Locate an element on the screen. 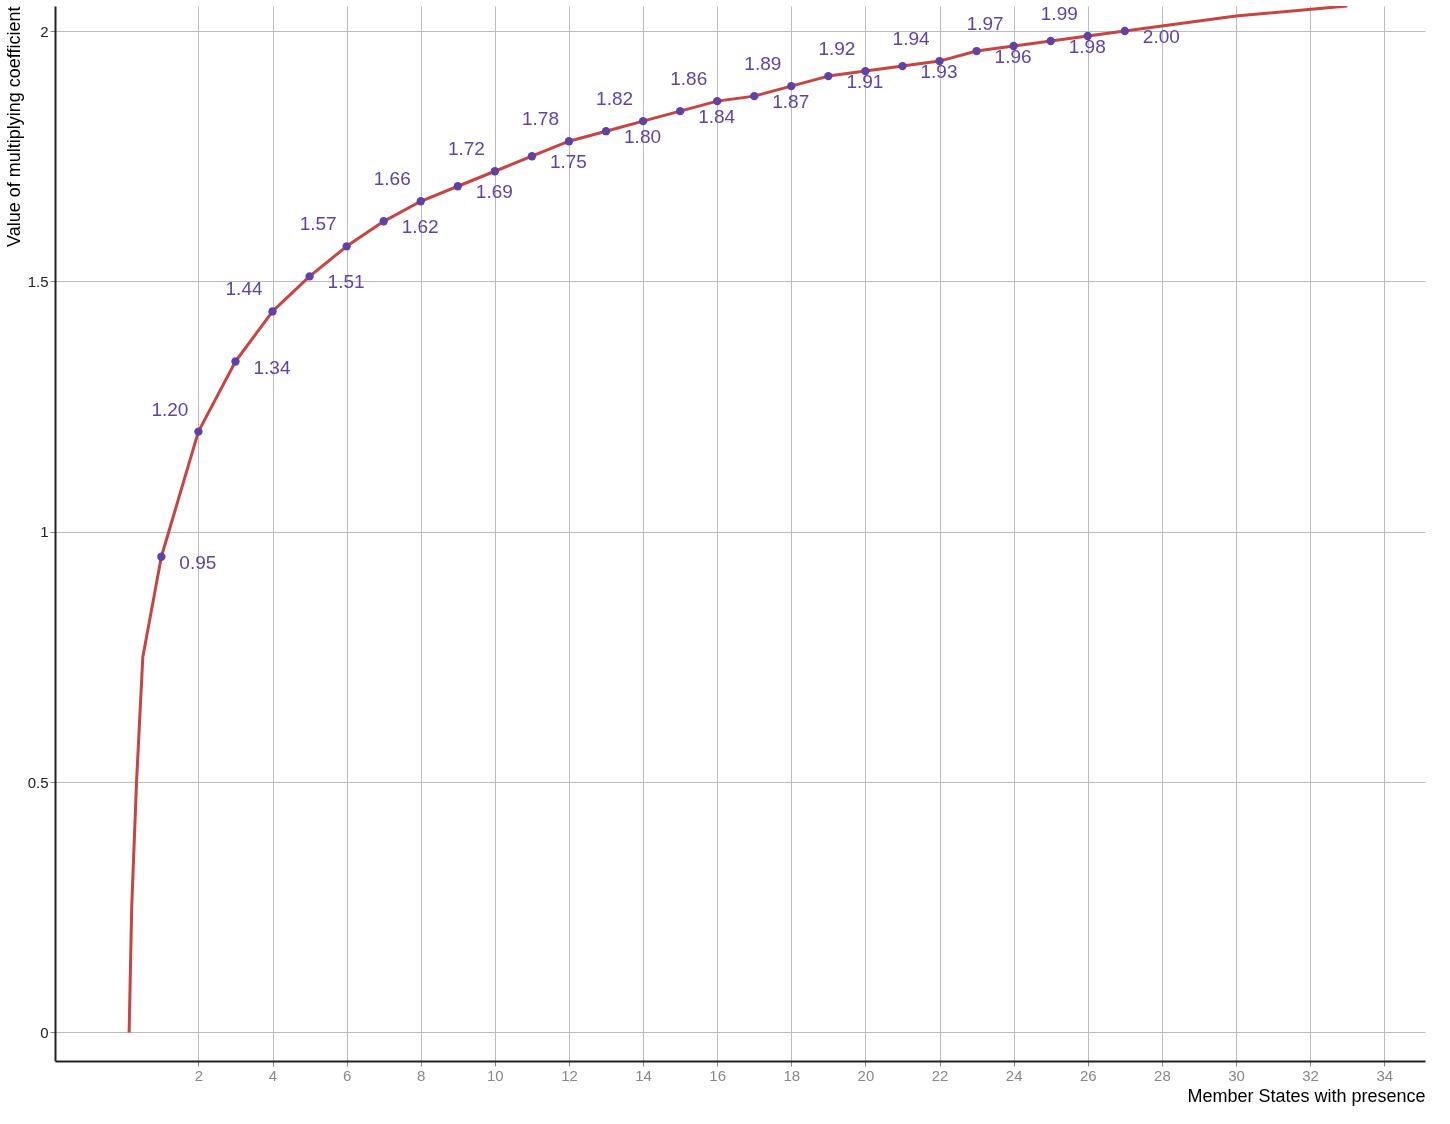 This screenshot has height=1124, width=1450. data-label: 1.87 is located at coordinates (791, 102).